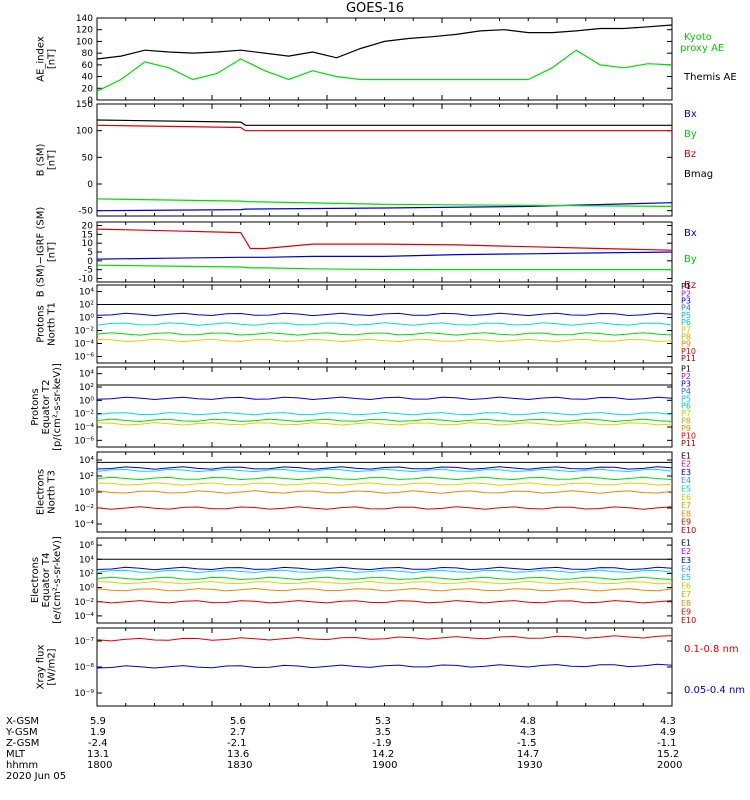 The image size is (750, 800). Describe the element at coordinates (668, 754) in the screenshot. I see `eph-mlt-2000: 15.2` at that location.